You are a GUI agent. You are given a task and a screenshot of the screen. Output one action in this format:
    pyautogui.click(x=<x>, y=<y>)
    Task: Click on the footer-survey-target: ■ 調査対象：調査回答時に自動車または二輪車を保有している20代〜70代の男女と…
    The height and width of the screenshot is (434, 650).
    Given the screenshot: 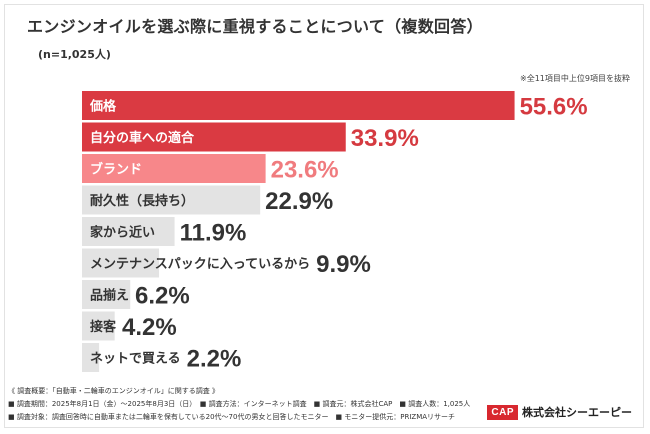 What is the action you would take?
    pyautogui.click(x=232, y=417)
    